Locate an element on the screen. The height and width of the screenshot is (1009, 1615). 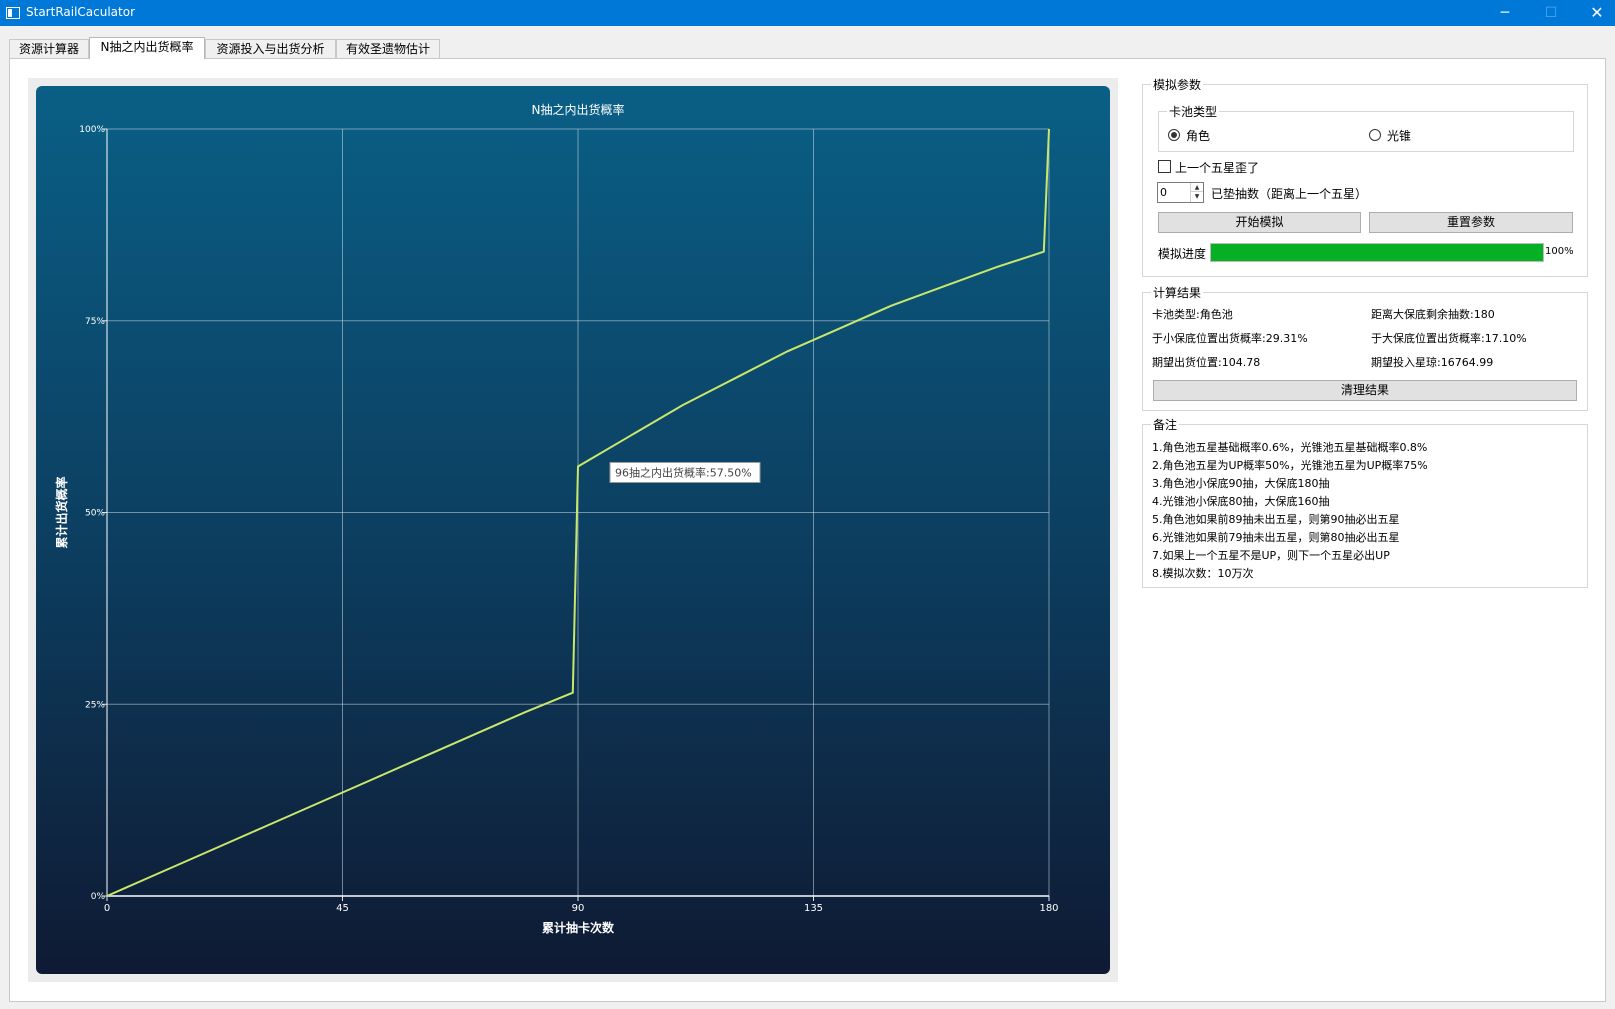
x-tick-label: 90 is located at coordinates (578, 908).